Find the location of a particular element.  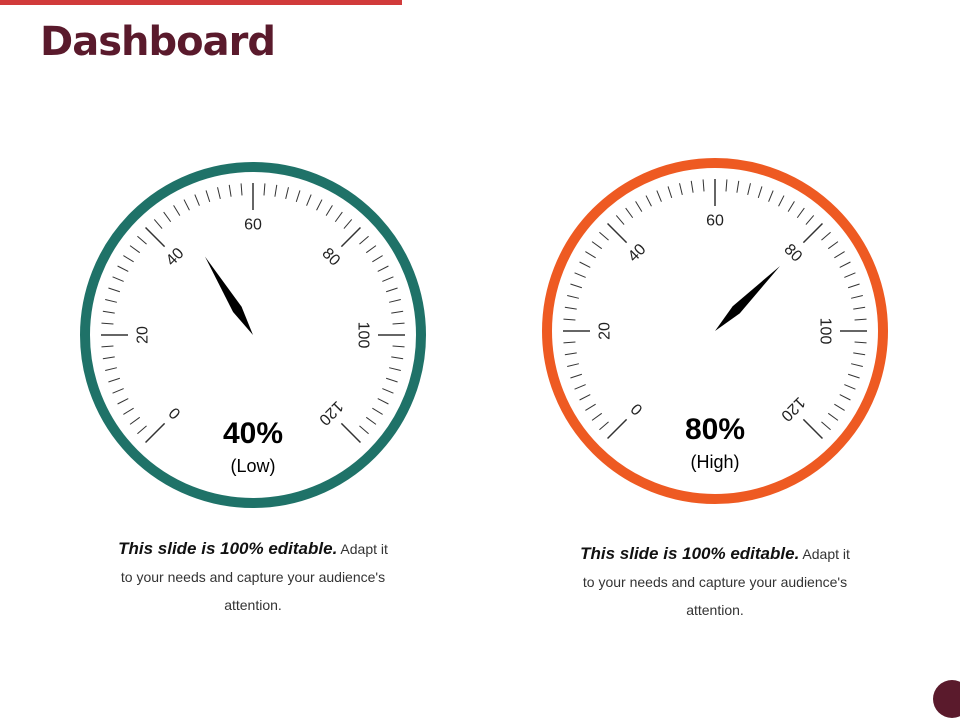

page-title: Dashboard is located at coordinates (158, 42).